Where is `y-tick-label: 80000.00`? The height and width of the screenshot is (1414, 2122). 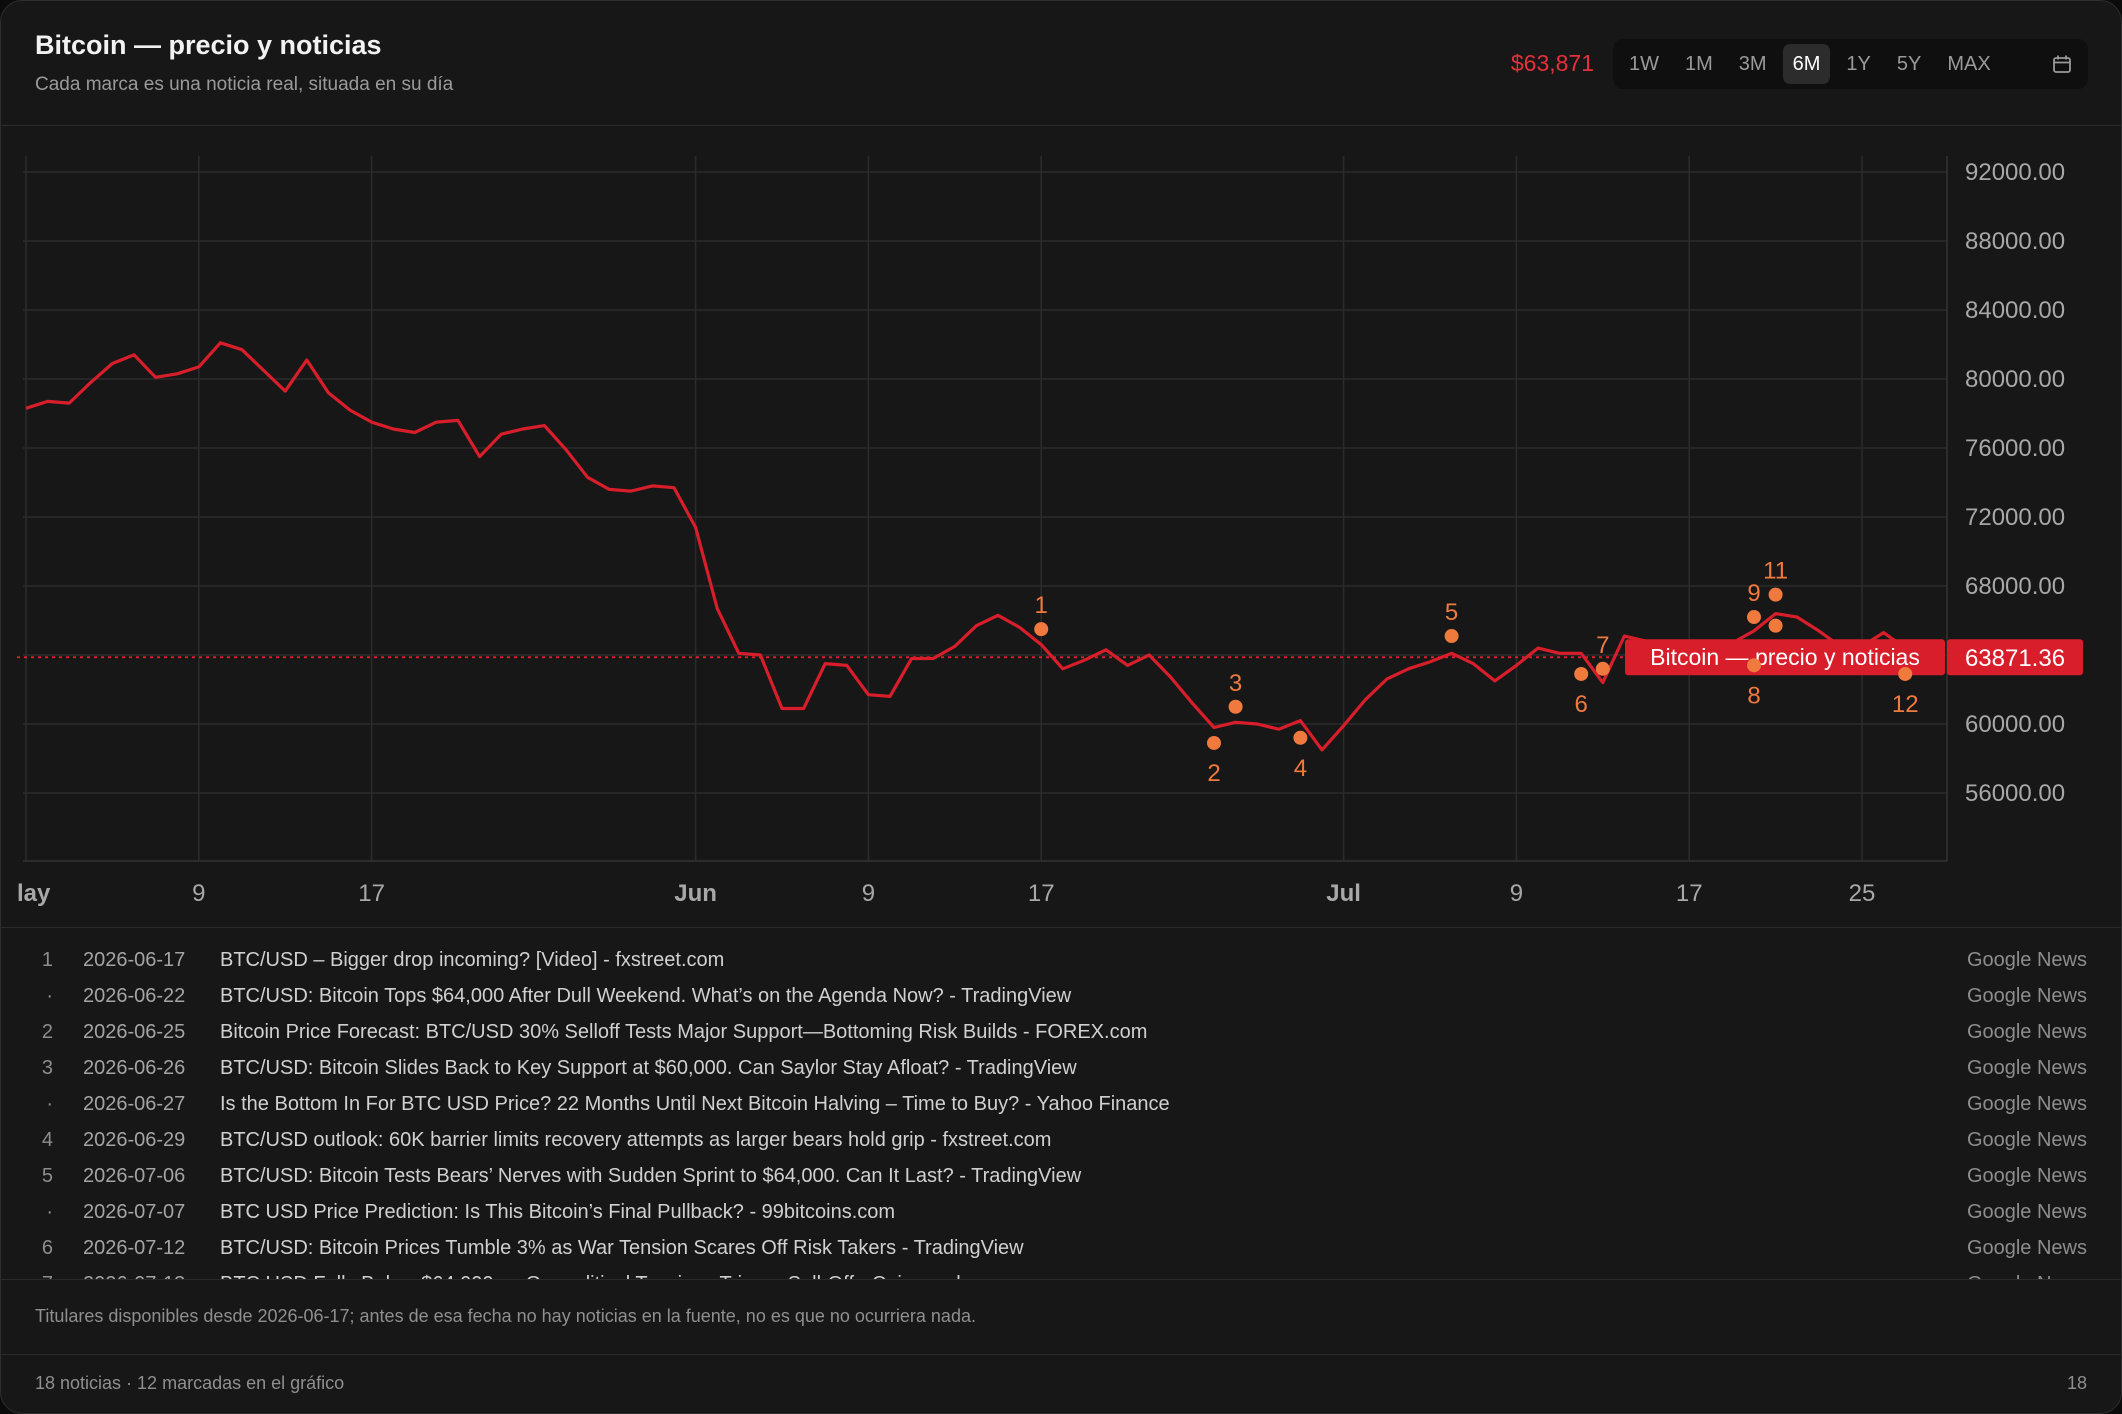 y-tick-label: 80000.00 is located at coordinates (2015, 379).